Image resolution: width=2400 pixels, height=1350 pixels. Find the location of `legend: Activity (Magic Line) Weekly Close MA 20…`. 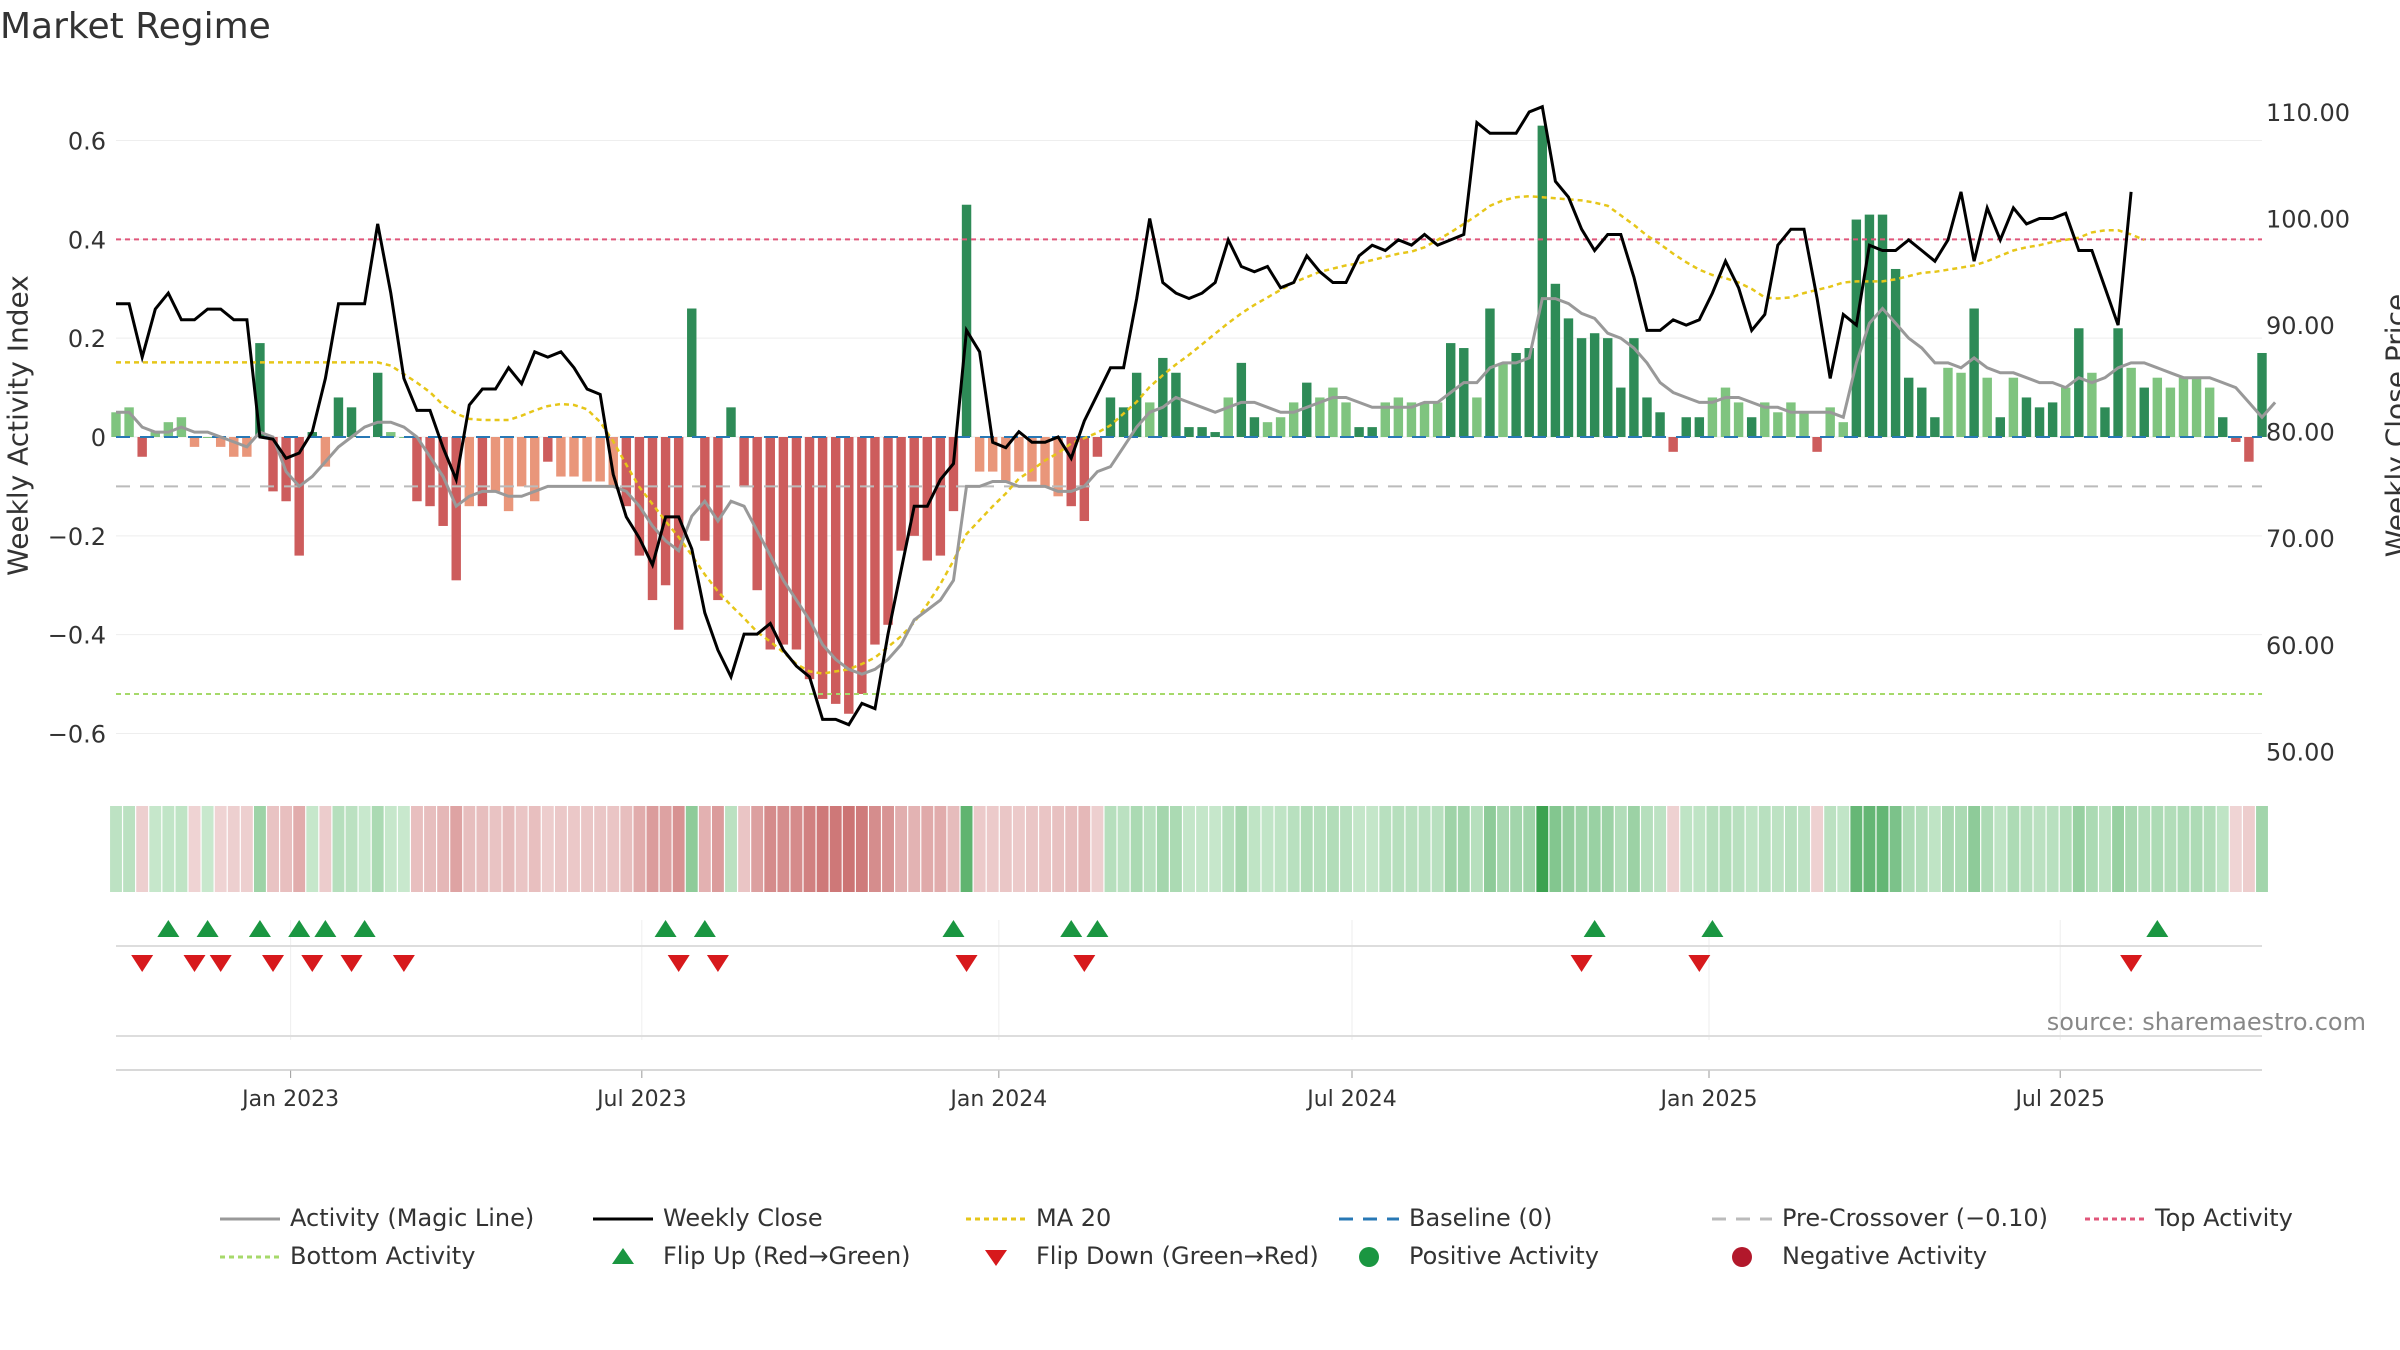

legend: Activity (Magic Line) Weekly Close MA 20… is located at coordinates (1200, 1236).